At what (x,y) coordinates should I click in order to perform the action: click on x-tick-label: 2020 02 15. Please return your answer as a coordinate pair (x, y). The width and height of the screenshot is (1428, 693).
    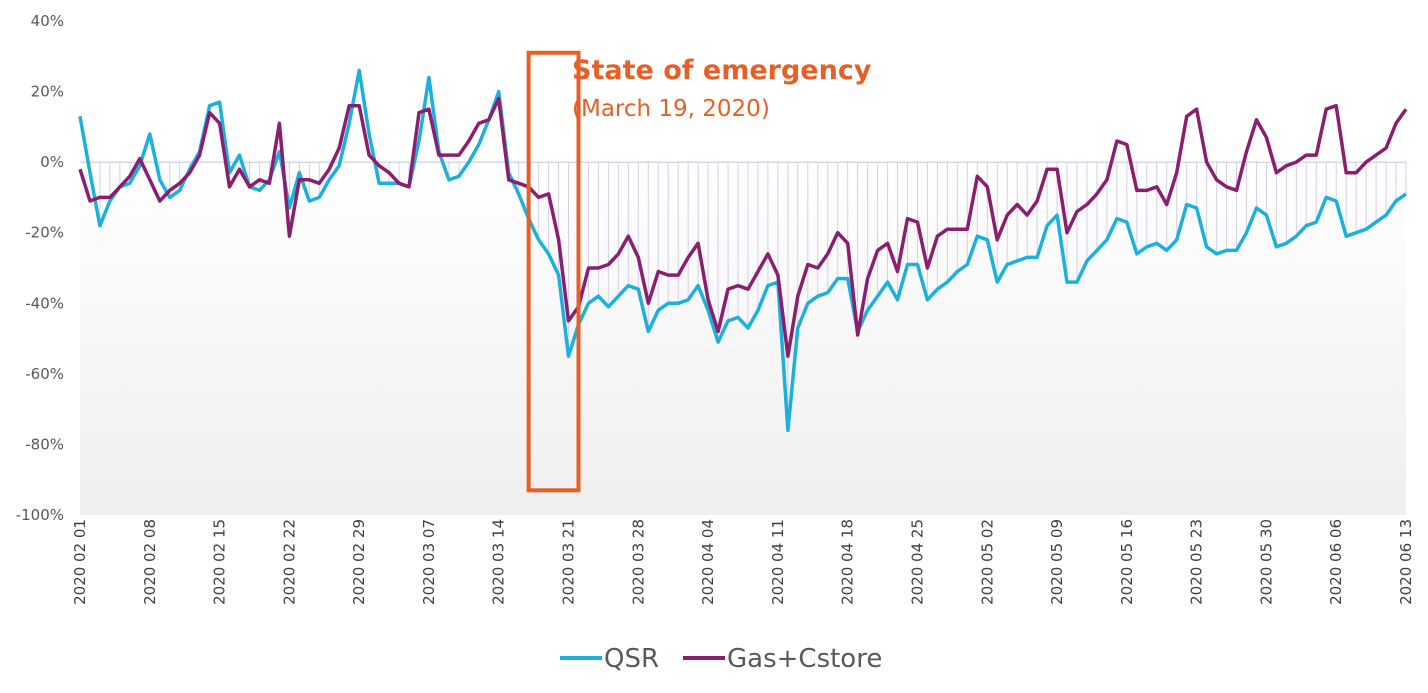
    Looking at the image, I should click on (220, 562).